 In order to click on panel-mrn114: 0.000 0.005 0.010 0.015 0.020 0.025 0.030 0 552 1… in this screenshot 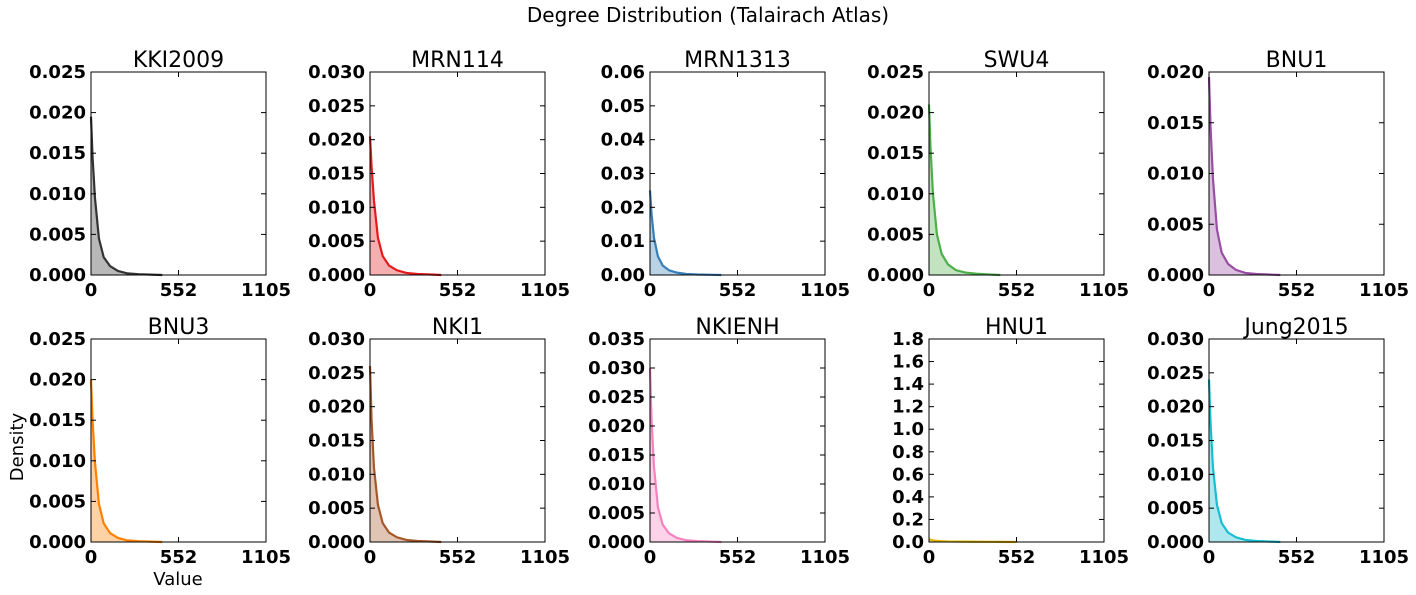, I will do `click(439, 174)`.